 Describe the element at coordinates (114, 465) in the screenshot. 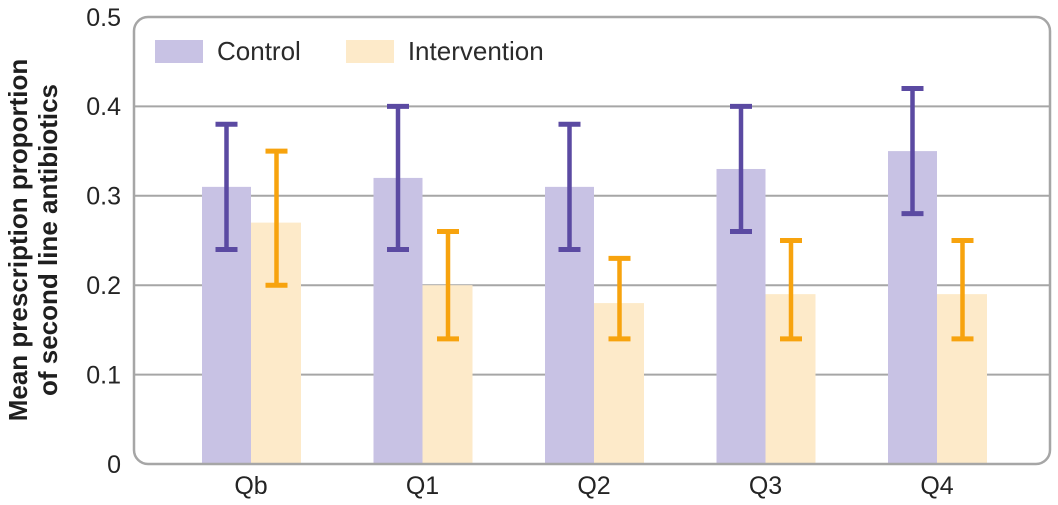

I see `y-tick-label-0: 0` at that location.